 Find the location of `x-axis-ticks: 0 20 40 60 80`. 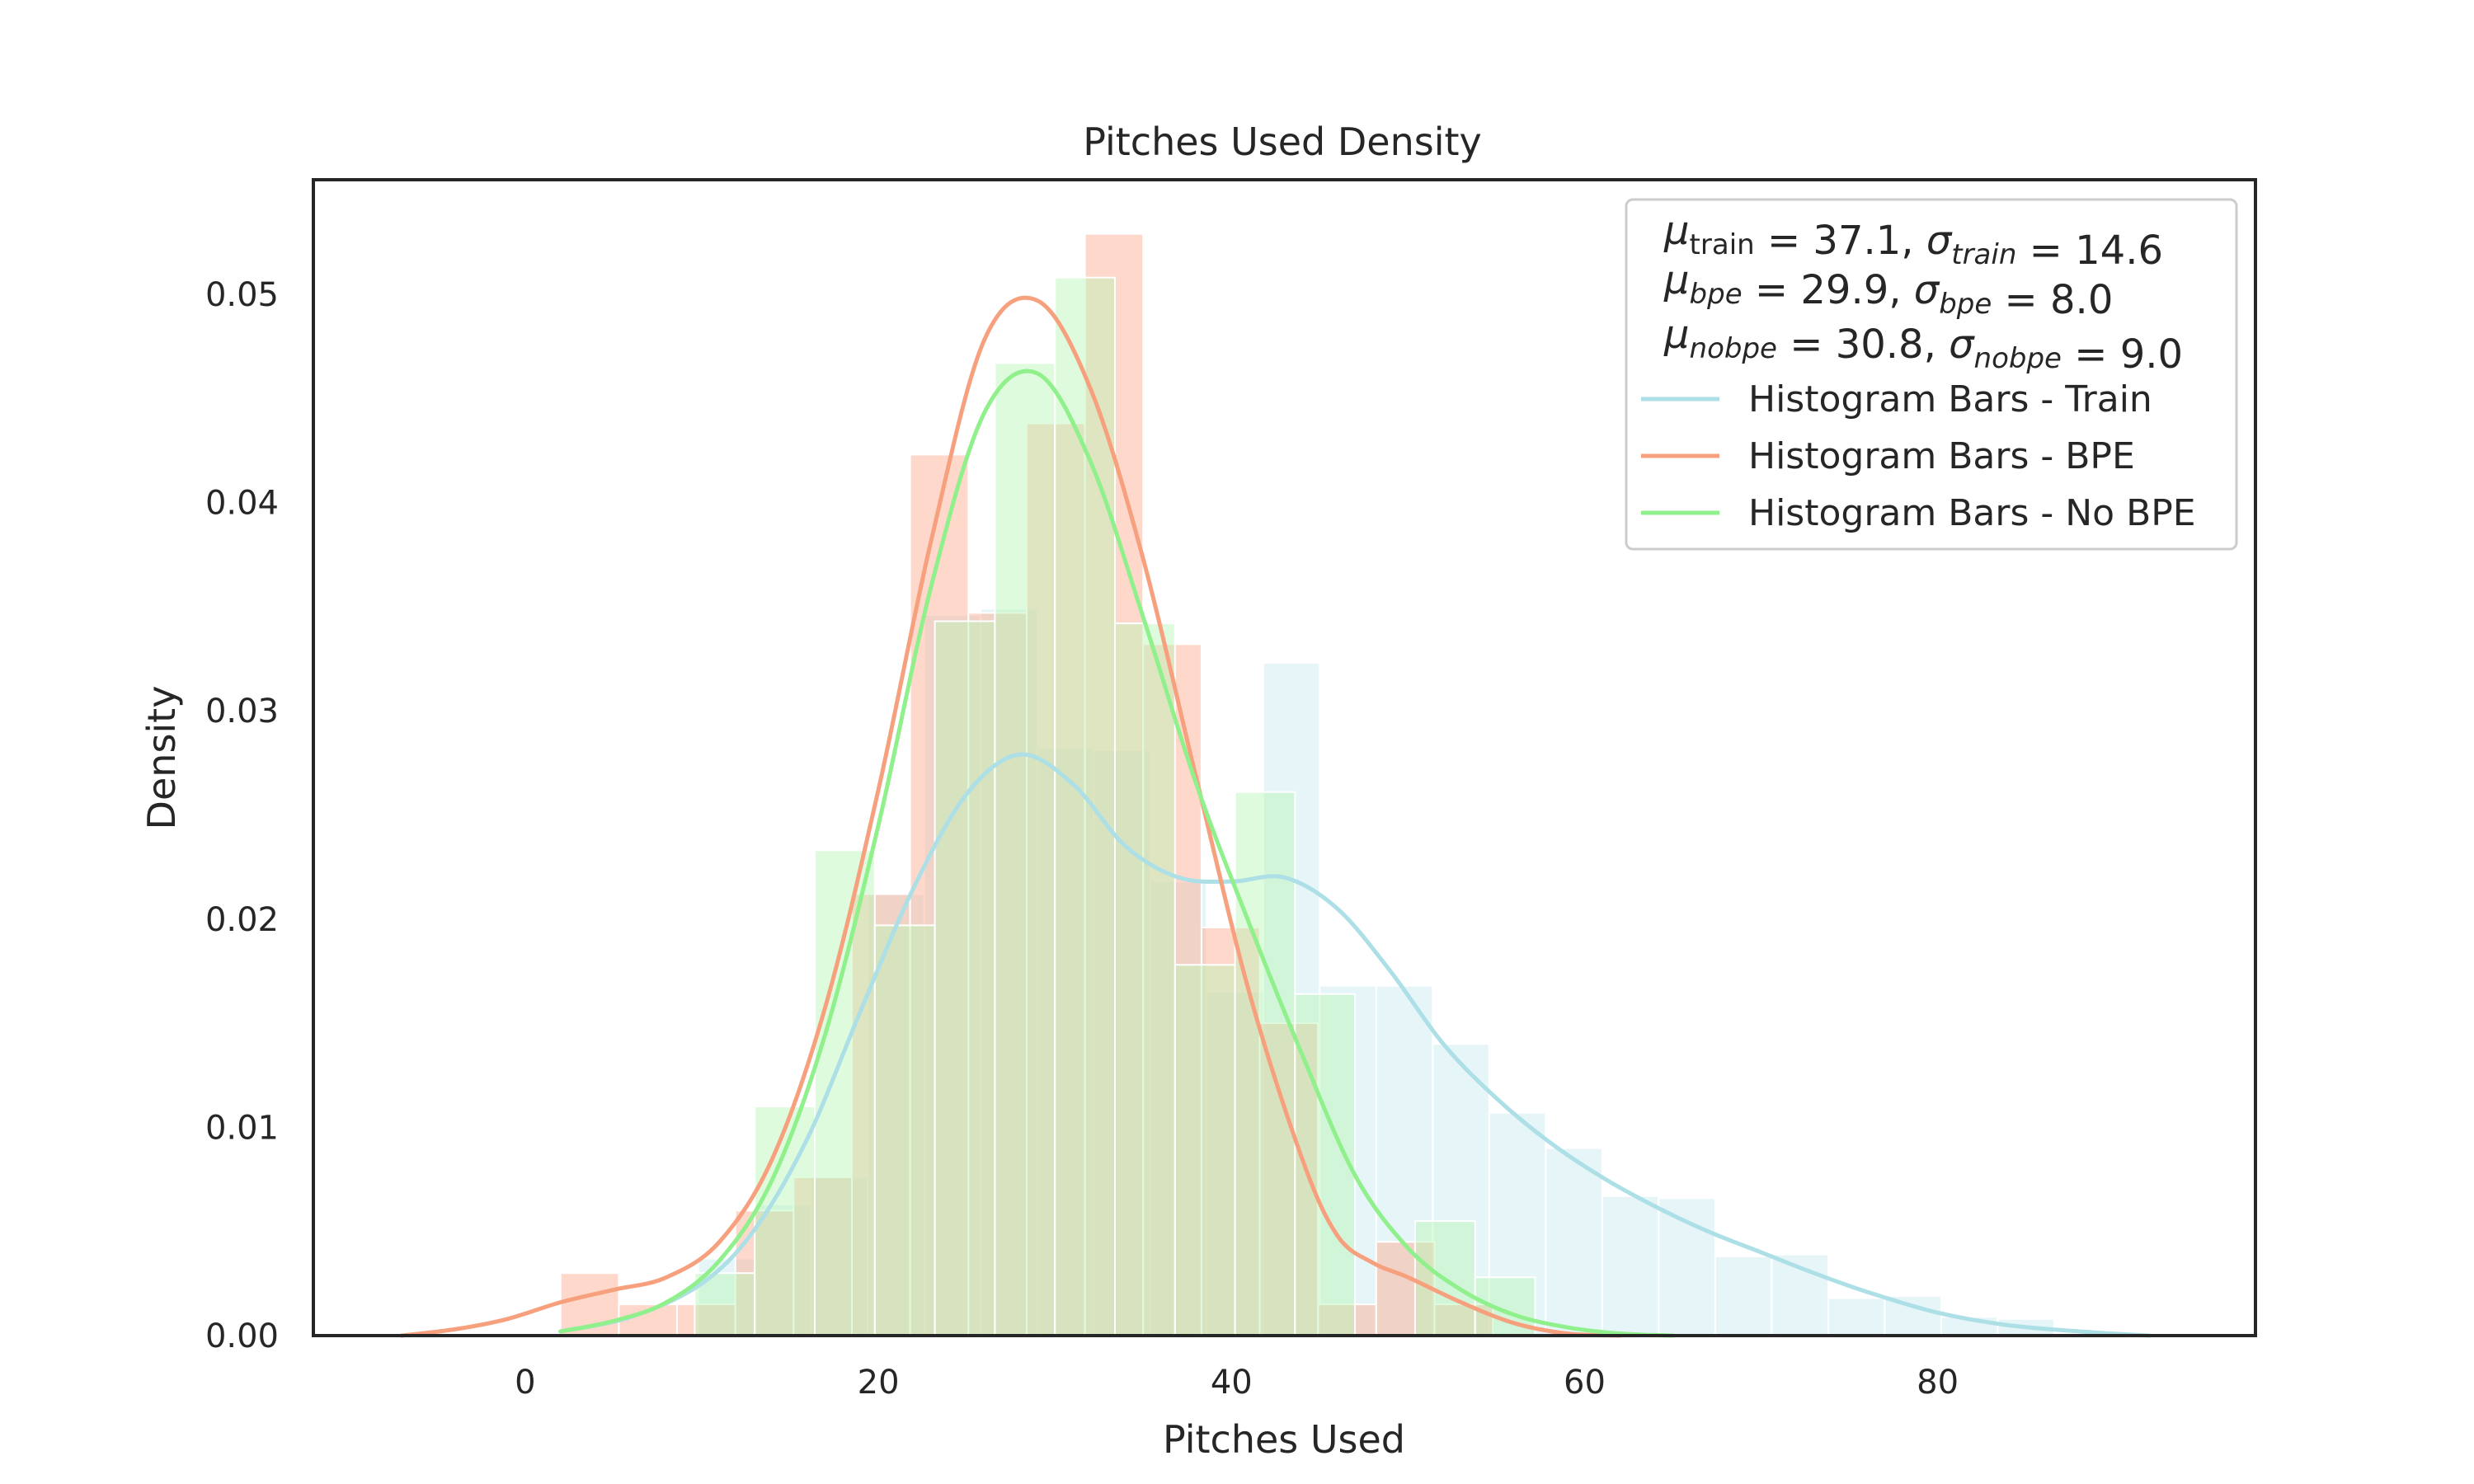

x-axis-ticks: 0 20 40 60 80 is located at coordinates (1237, 1383).